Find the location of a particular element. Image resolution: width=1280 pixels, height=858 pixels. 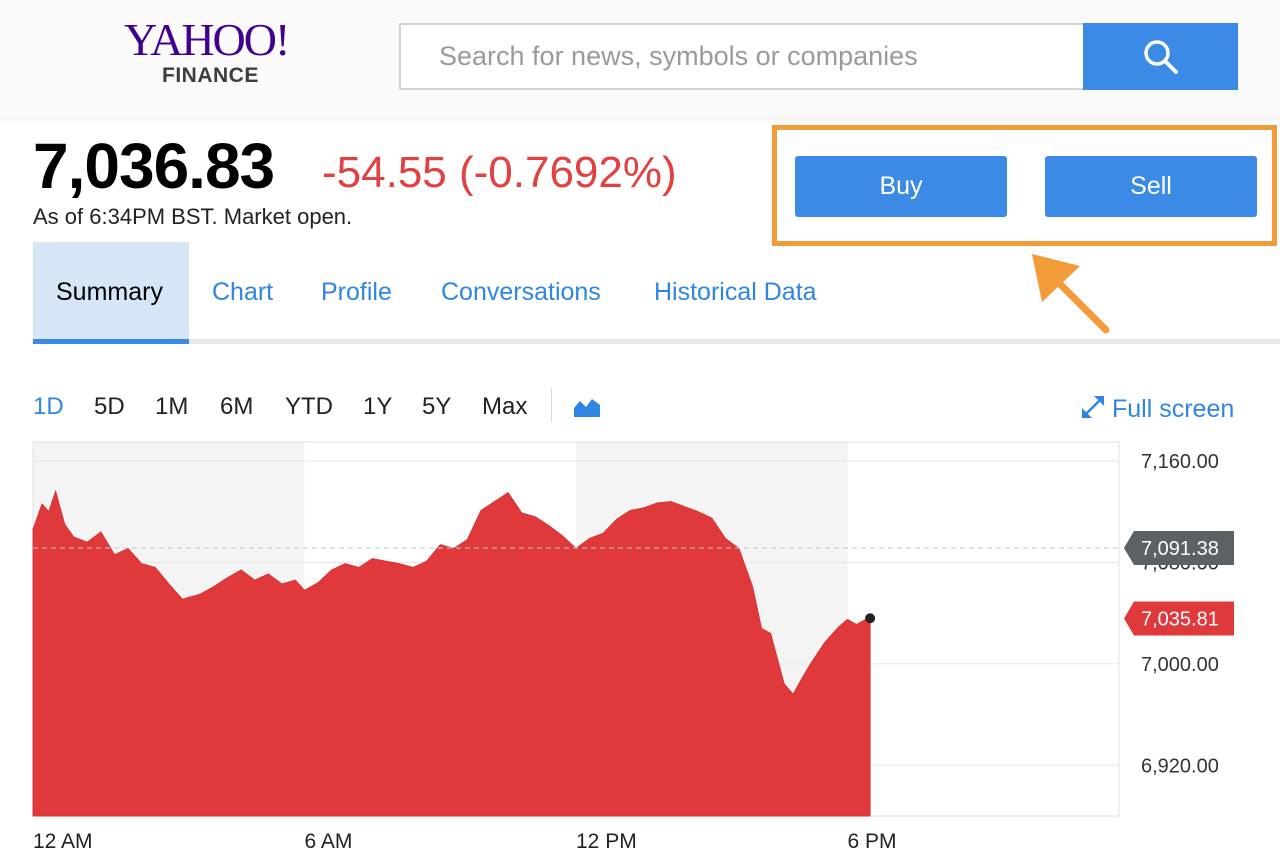

last-price-label: 7,035.81 is located at coordinates (1180, 619).